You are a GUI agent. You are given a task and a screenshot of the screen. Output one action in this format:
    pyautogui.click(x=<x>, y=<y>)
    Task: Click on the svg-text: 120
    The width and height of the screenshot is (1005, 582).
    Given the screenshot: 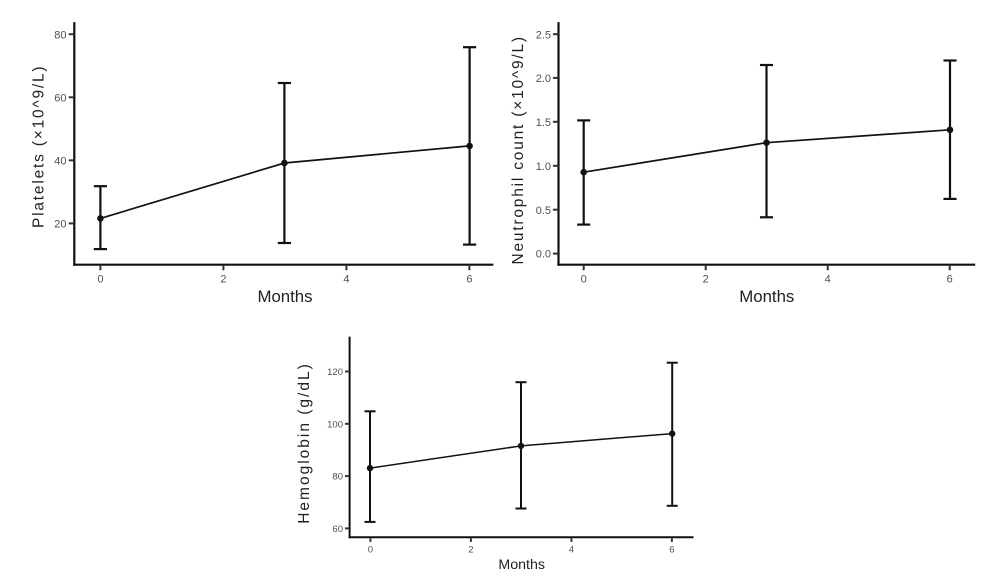 What is the action you would take?
    pyautogui.click(x=335, y=372)
    